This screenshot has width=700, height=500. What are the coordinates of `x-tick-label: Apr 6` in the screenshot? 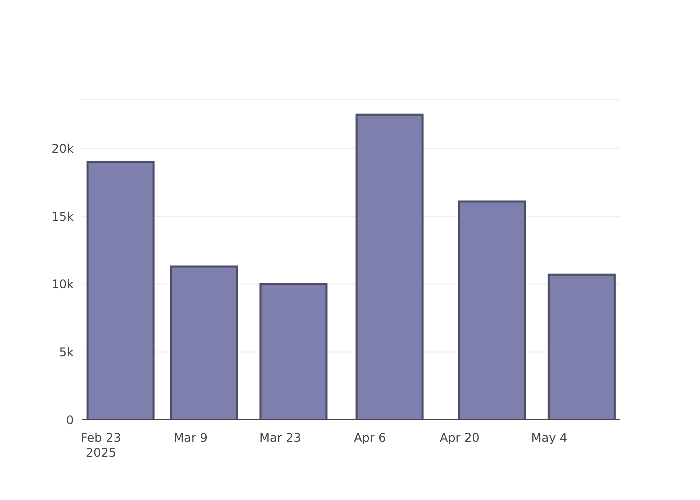 It's located at (370, 438).